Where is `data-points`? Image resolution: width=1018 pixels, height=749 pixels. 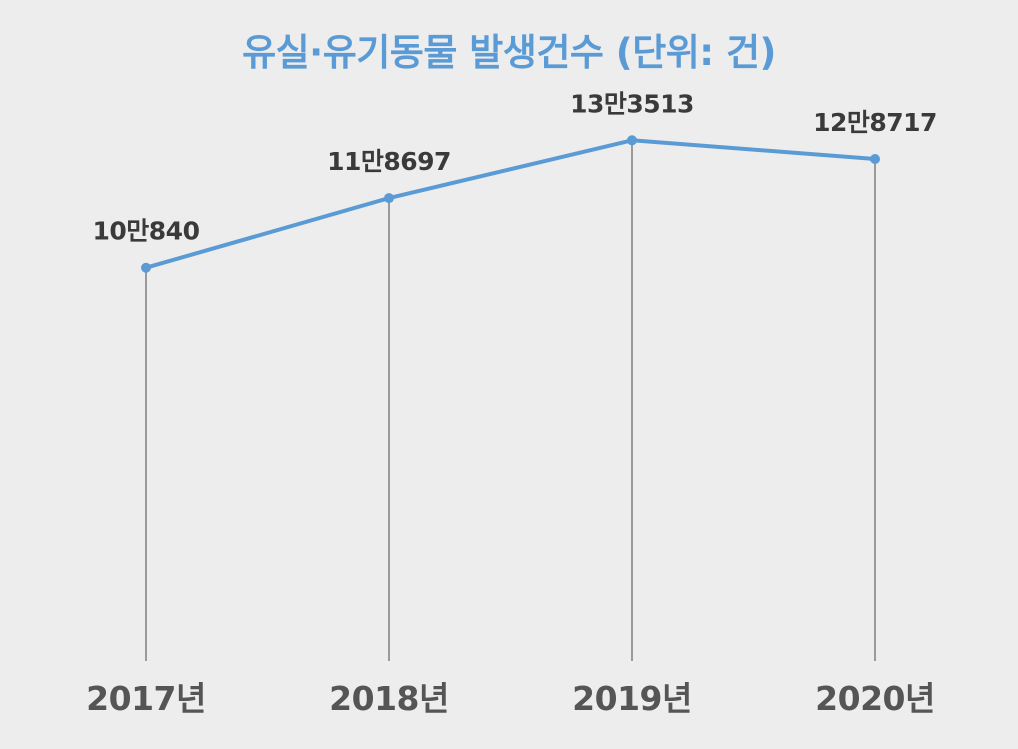 data-points is located at coordinates (510, 204).